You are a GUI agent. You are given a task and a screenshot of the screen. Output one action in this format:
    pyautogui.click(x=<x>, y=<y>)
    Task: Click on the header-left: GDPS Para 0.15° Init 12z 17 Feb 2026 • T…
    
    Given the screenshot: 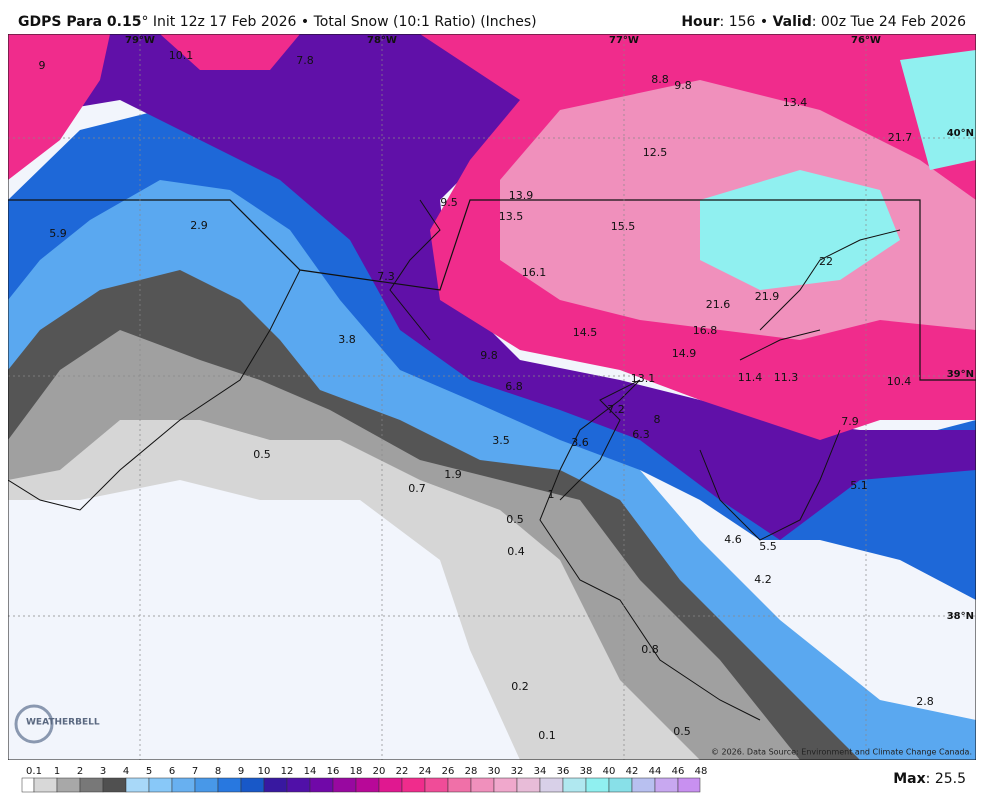 What is the action you would take?
    pyautogui.click(x=277, y=22)
    